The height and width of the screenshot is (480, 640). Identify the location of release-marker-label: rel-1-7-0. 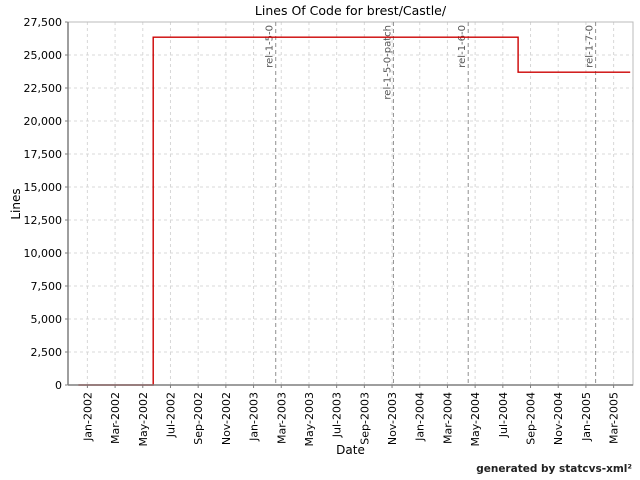
(590, 46).